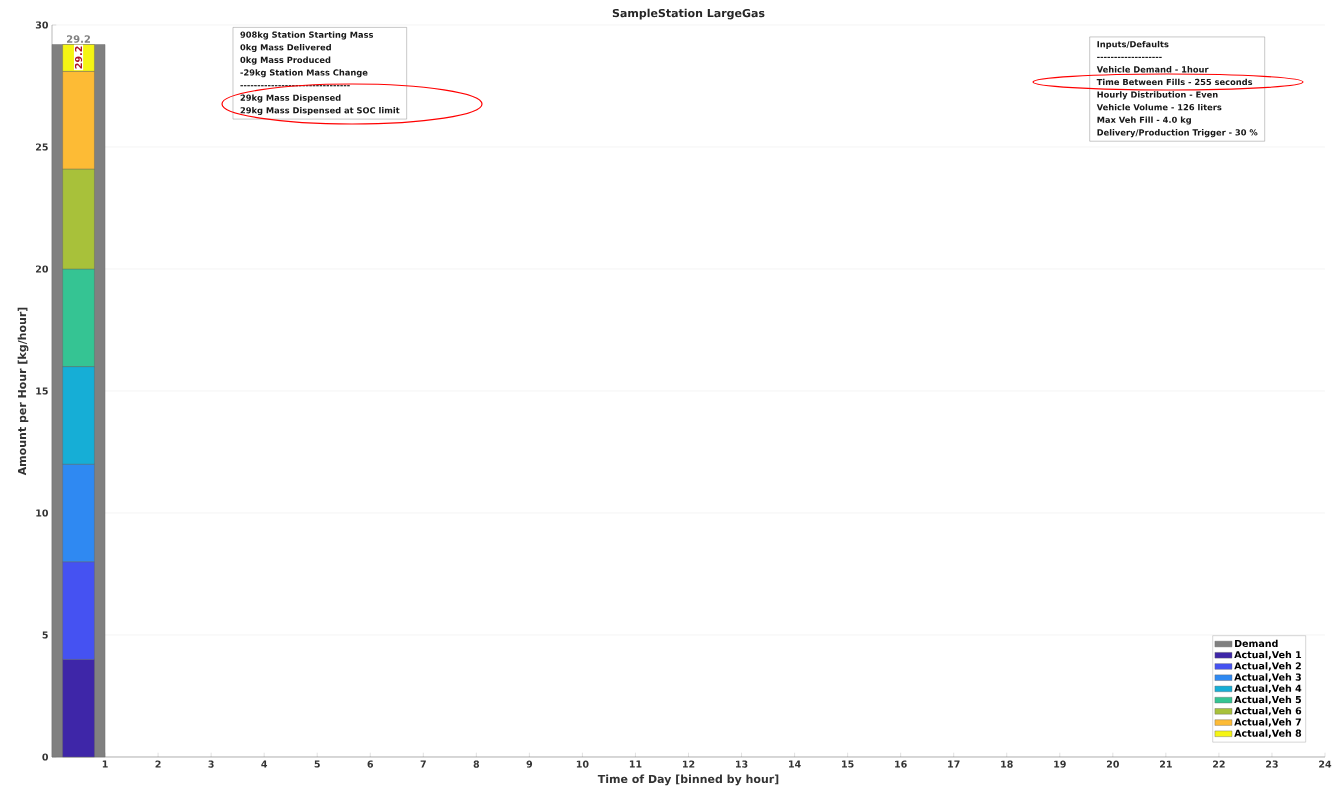 The width and height of the screenshot is (1338, 797). I want to click on x-tick-label: 22, so click(1219, 764).